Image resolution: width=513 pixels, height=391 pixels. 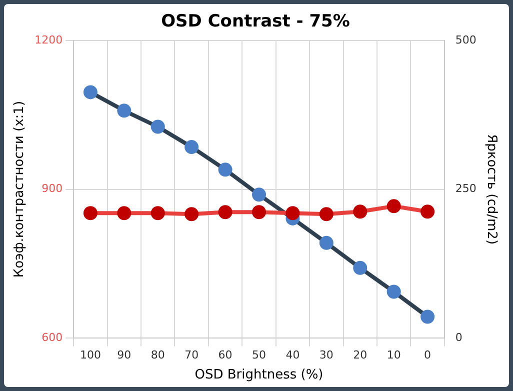 What do you see at coordinates (157, 355) in the screenshot?
I see `x-tick-label: 80` at bounding box center [157, 355].